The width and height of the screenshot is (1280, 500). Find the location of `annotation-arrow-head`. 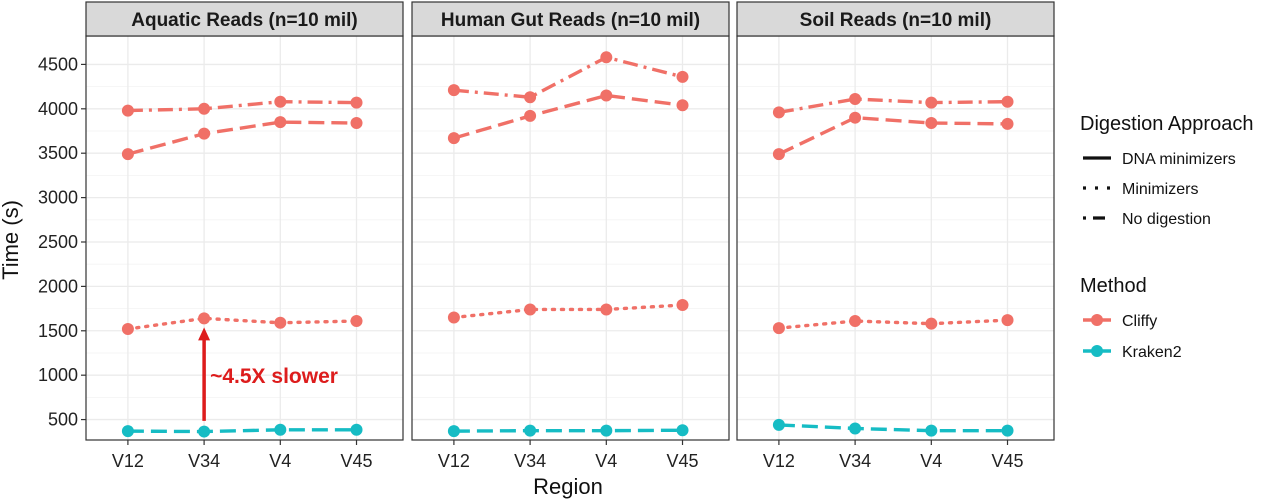

annotation-arrow-head is located at coordinates (204, 334).